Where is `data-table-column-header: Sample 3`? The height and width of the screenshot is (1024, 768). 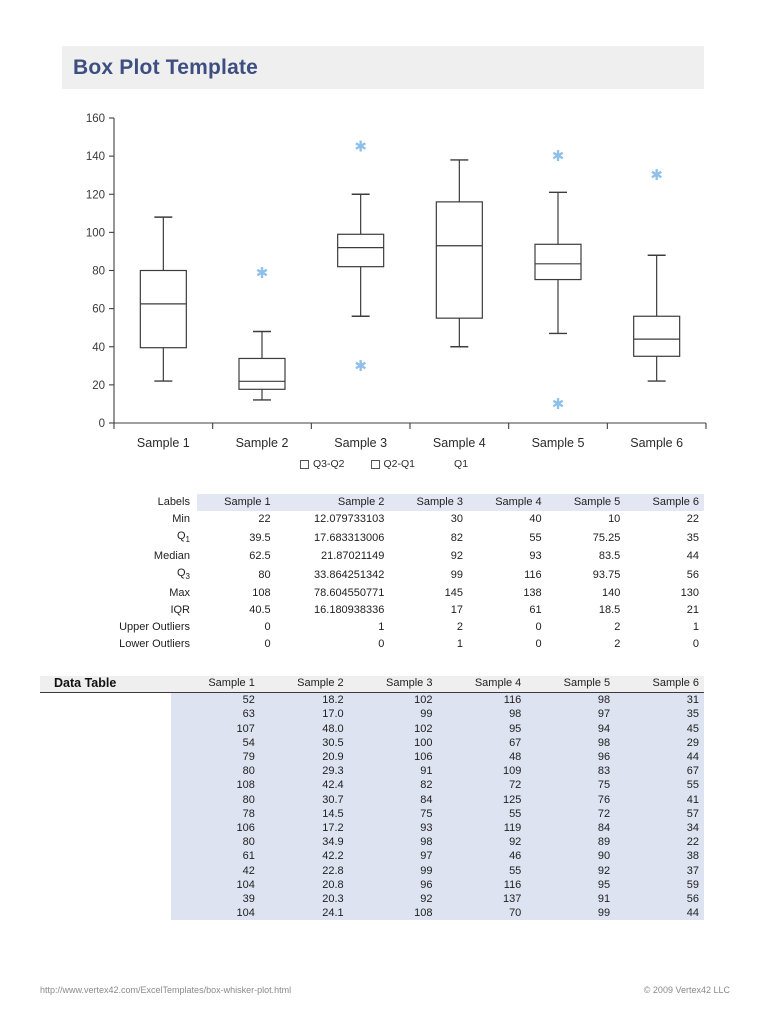
data-table-column-header: Sample 3 is located at coordinates (393, 685).